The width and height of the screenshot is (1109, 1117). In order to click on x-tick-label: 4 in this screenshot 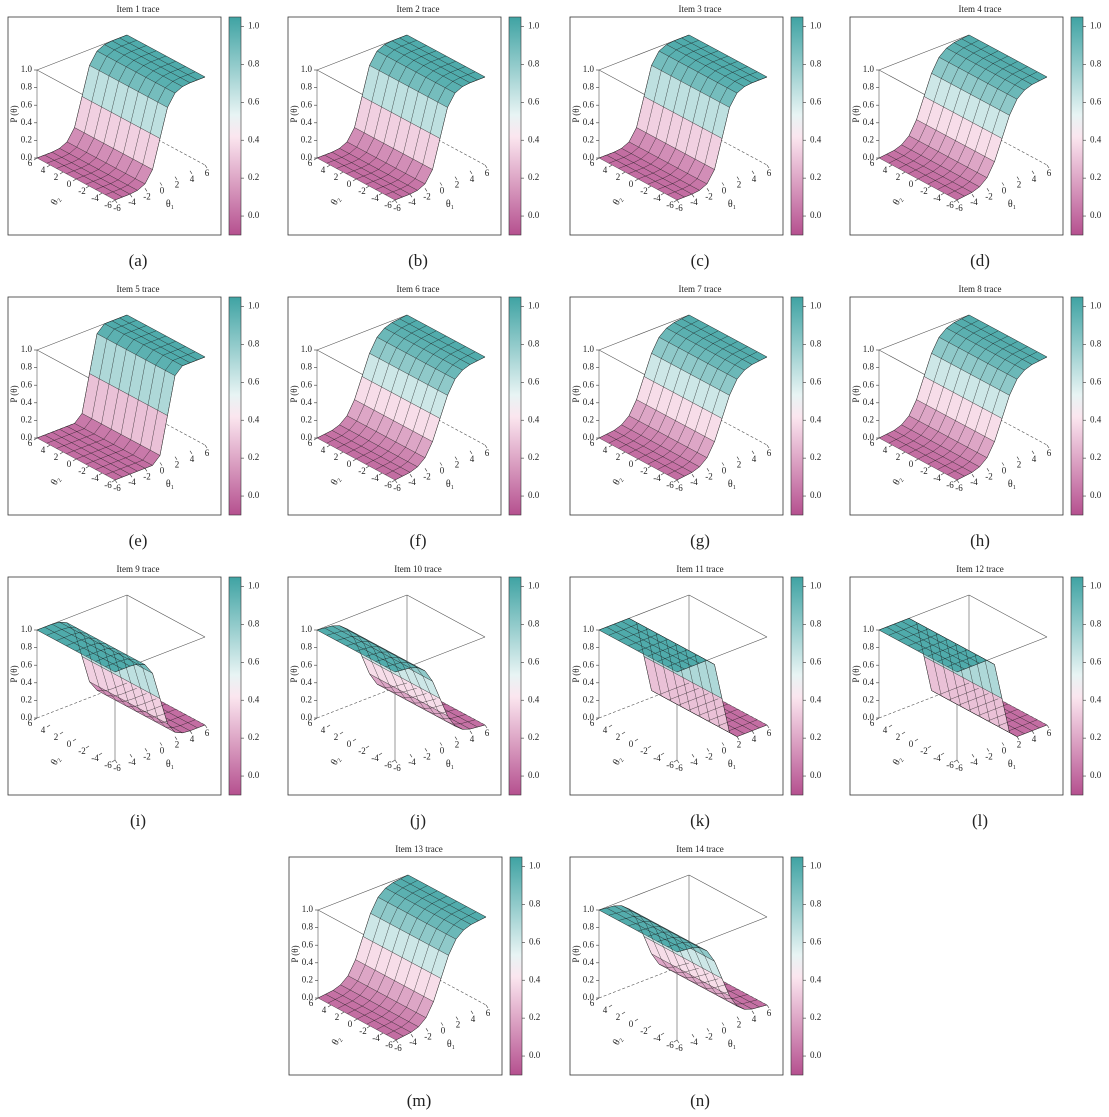, I will do `click(472, 179)`.